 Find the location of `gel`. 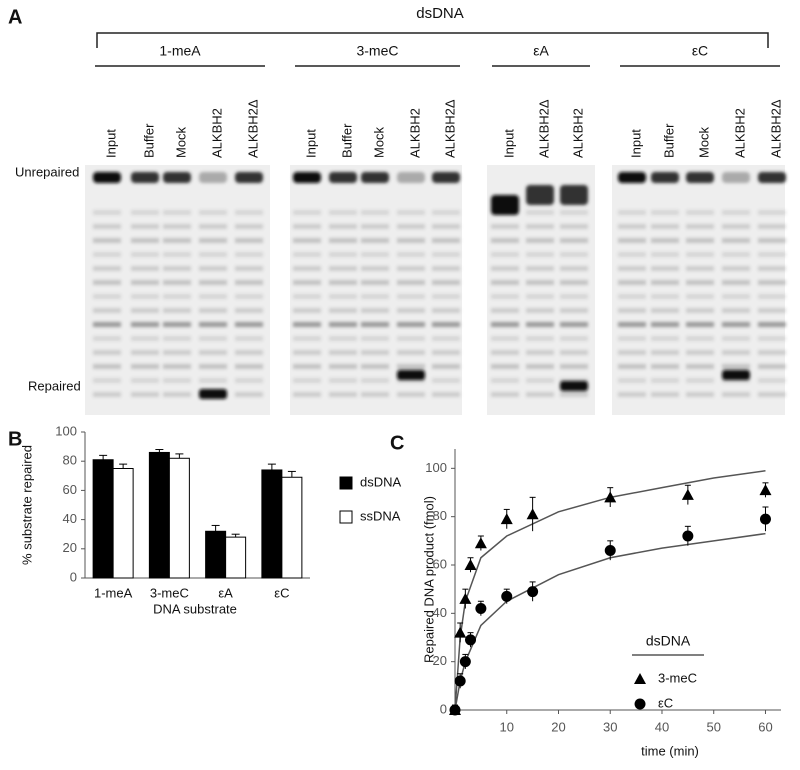

gel is located at coordinates (698, 290).